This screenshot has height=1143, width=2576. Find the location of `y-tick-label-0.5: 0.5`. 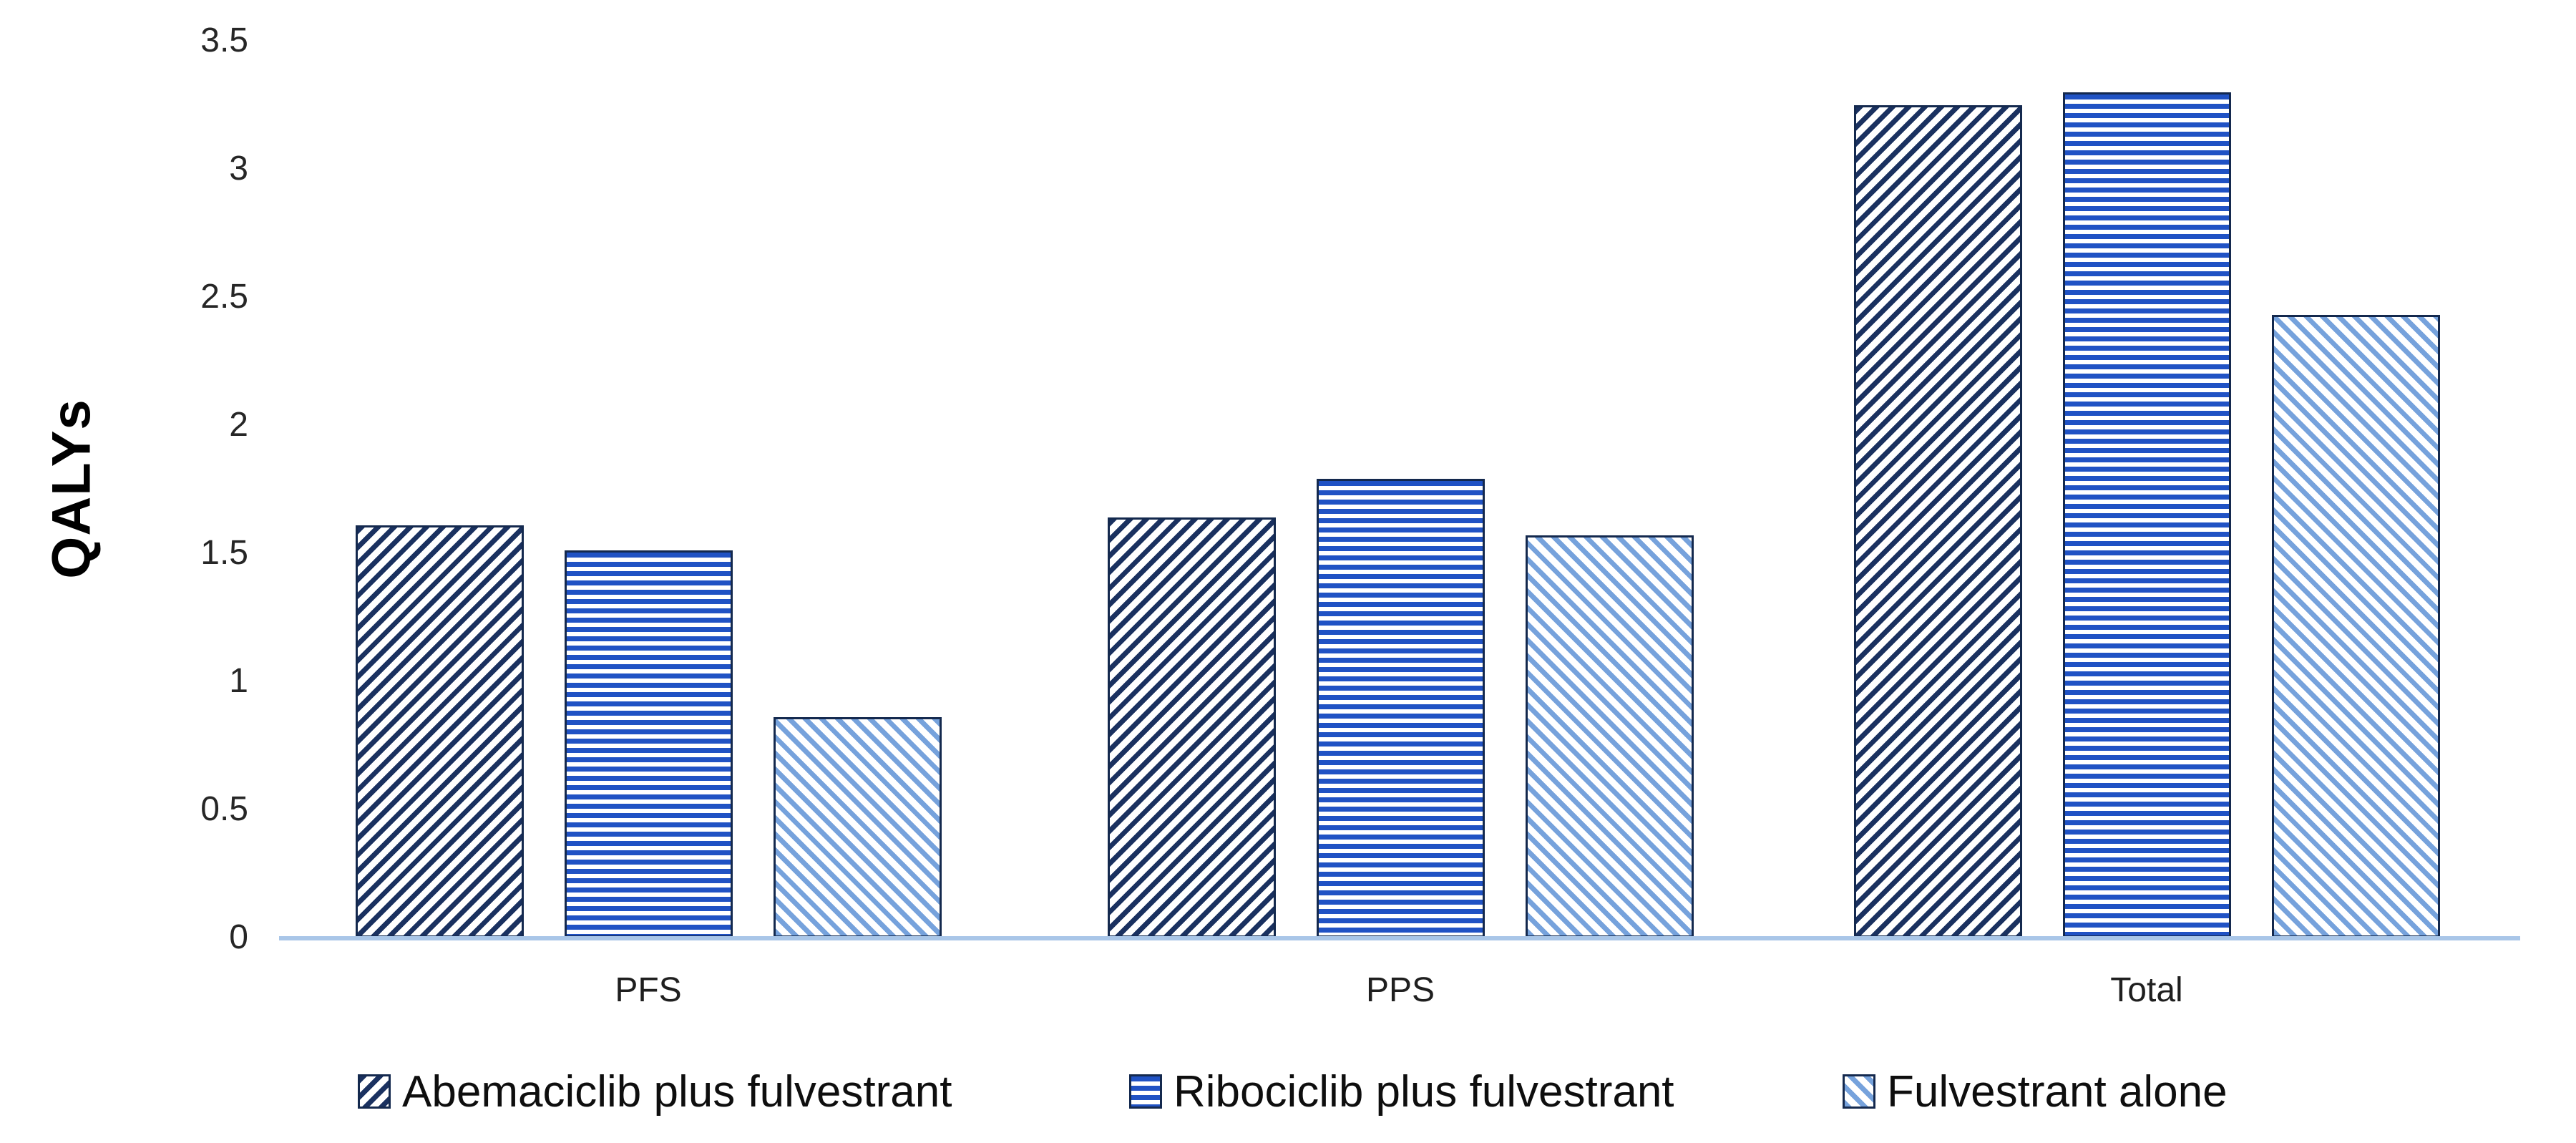

y-tick-label-0.5: 0.5 is located at coordinates (224, 809).